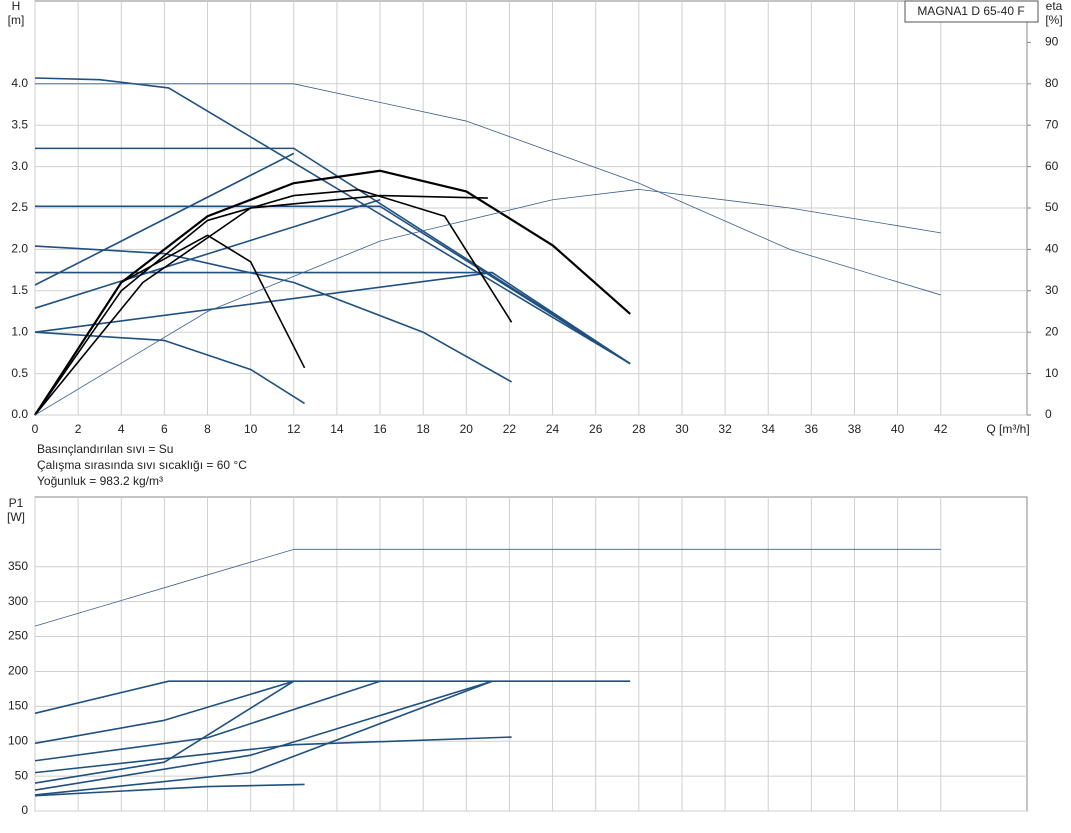  I want to click on x-tick-label: 30, so click(682, 429).